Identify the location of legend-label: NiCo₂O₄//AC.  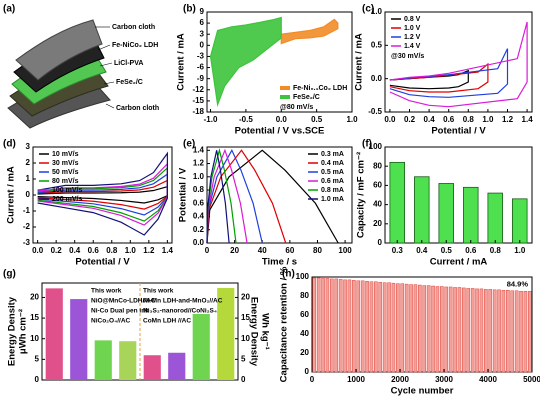
(111, 321).